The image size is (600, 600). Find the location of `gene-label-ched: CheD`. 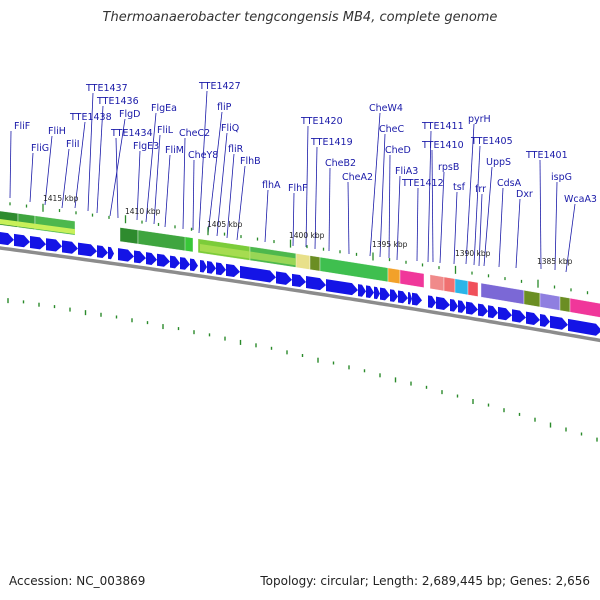

gene-label-ched: CheD is located at coordinates (398, 150).